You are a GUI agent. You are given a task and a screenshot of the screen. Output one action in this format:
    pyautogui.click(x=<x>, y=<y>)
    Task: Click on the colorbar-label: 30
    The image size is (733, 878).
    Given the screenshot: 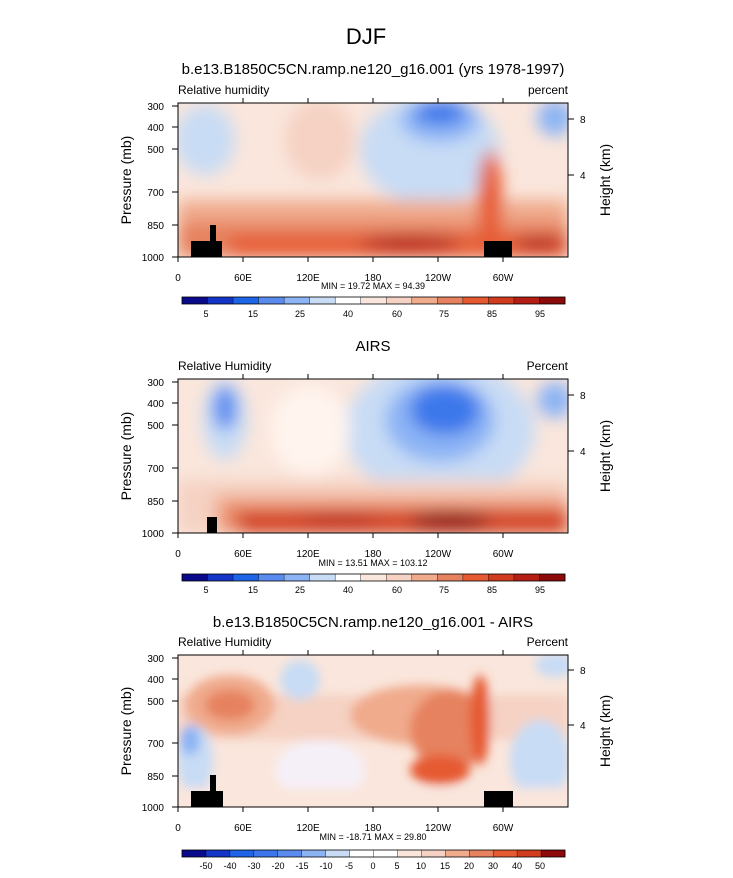 What is the action you would take?
    pyautogui.click(x=493, y=866)
    